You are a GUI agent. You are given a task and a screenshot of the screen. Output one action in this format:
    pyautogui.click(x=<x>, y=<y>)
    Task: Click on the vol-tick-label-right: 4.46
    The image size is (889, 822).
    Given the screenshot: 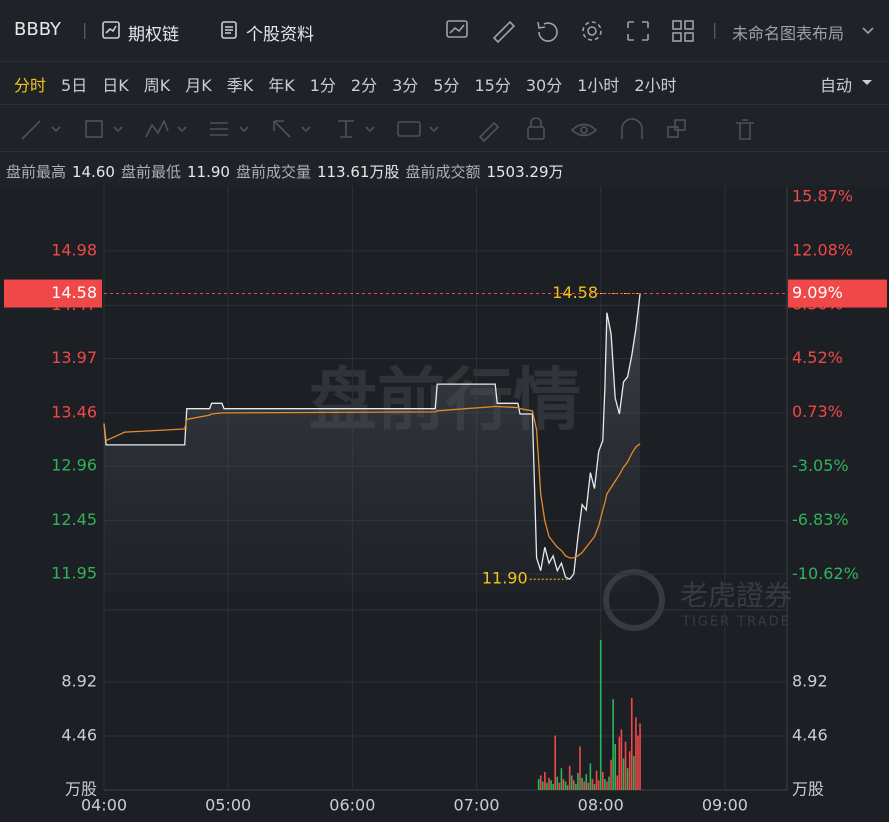 What is the action you would take?
    pyautogui.click(x=810, y=735)
    